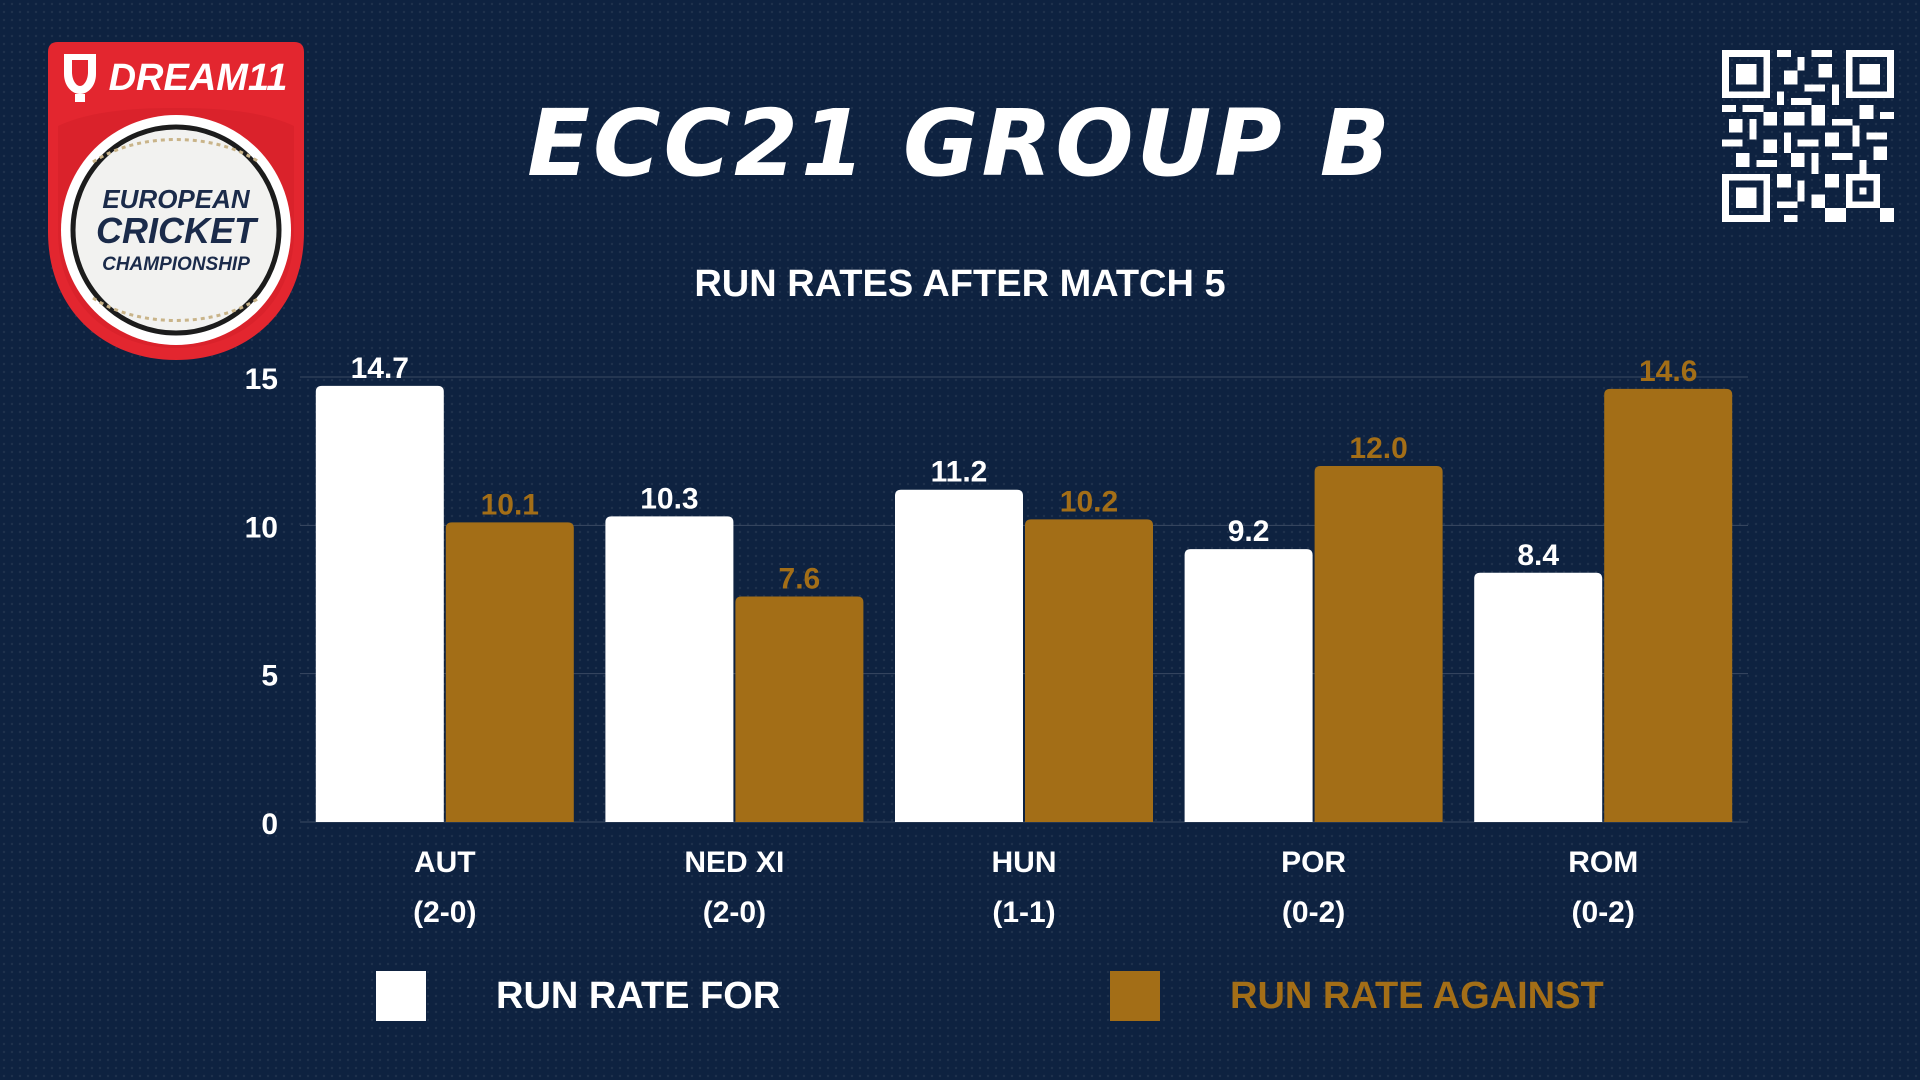 This screenshot has width=1920, height=1080. Describe the element at coordinates (1135, 996) in the screenshot. I see `legend-swatch-against` at that location.